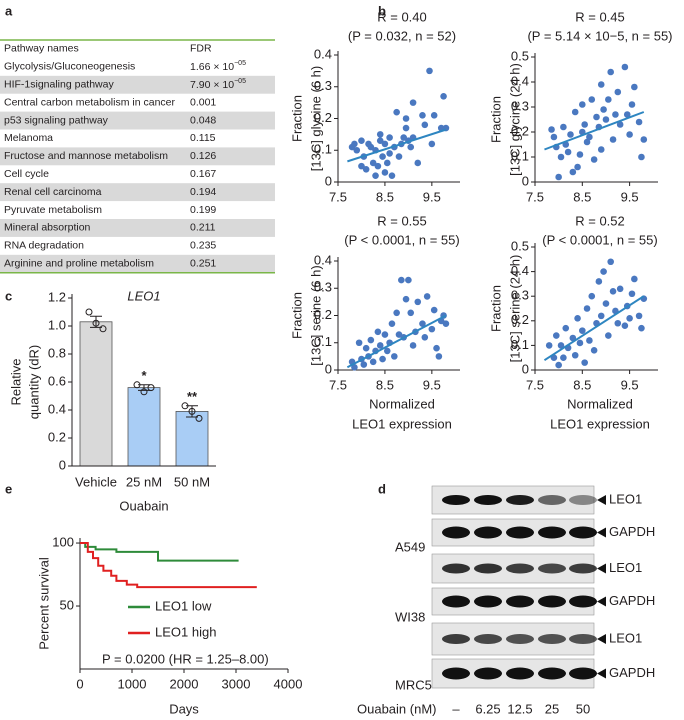 This screenshot has height=720, width=684. What do you see at coordinates (47, 228) in the screenshot?
I see `pathway-name: Mineral absorption` at bounding box center [47, 228].